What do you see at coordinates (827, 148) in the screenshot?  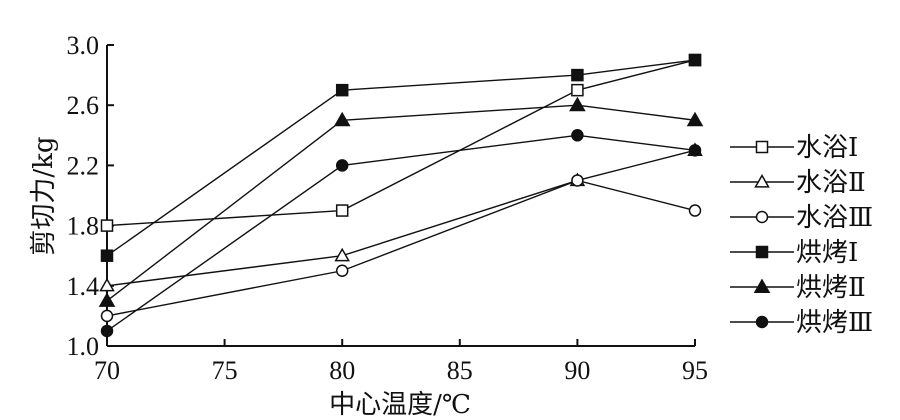 I see `legend-label: 水浴Ⅰ` at bounding box center [827, 148].